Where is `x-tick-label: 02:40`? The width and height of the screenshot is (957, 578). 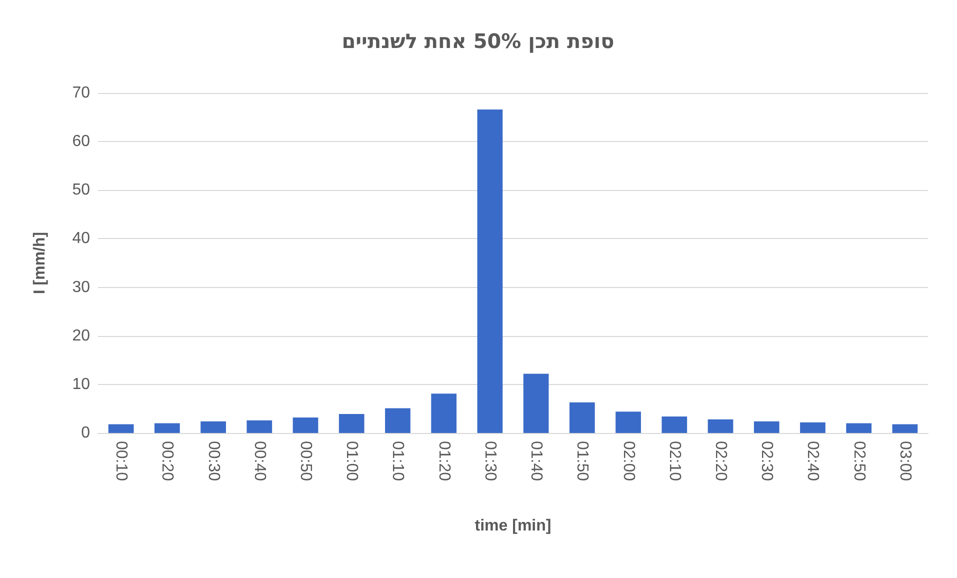
x-tick-label: 02:40 is located at coordinates (813, 461).